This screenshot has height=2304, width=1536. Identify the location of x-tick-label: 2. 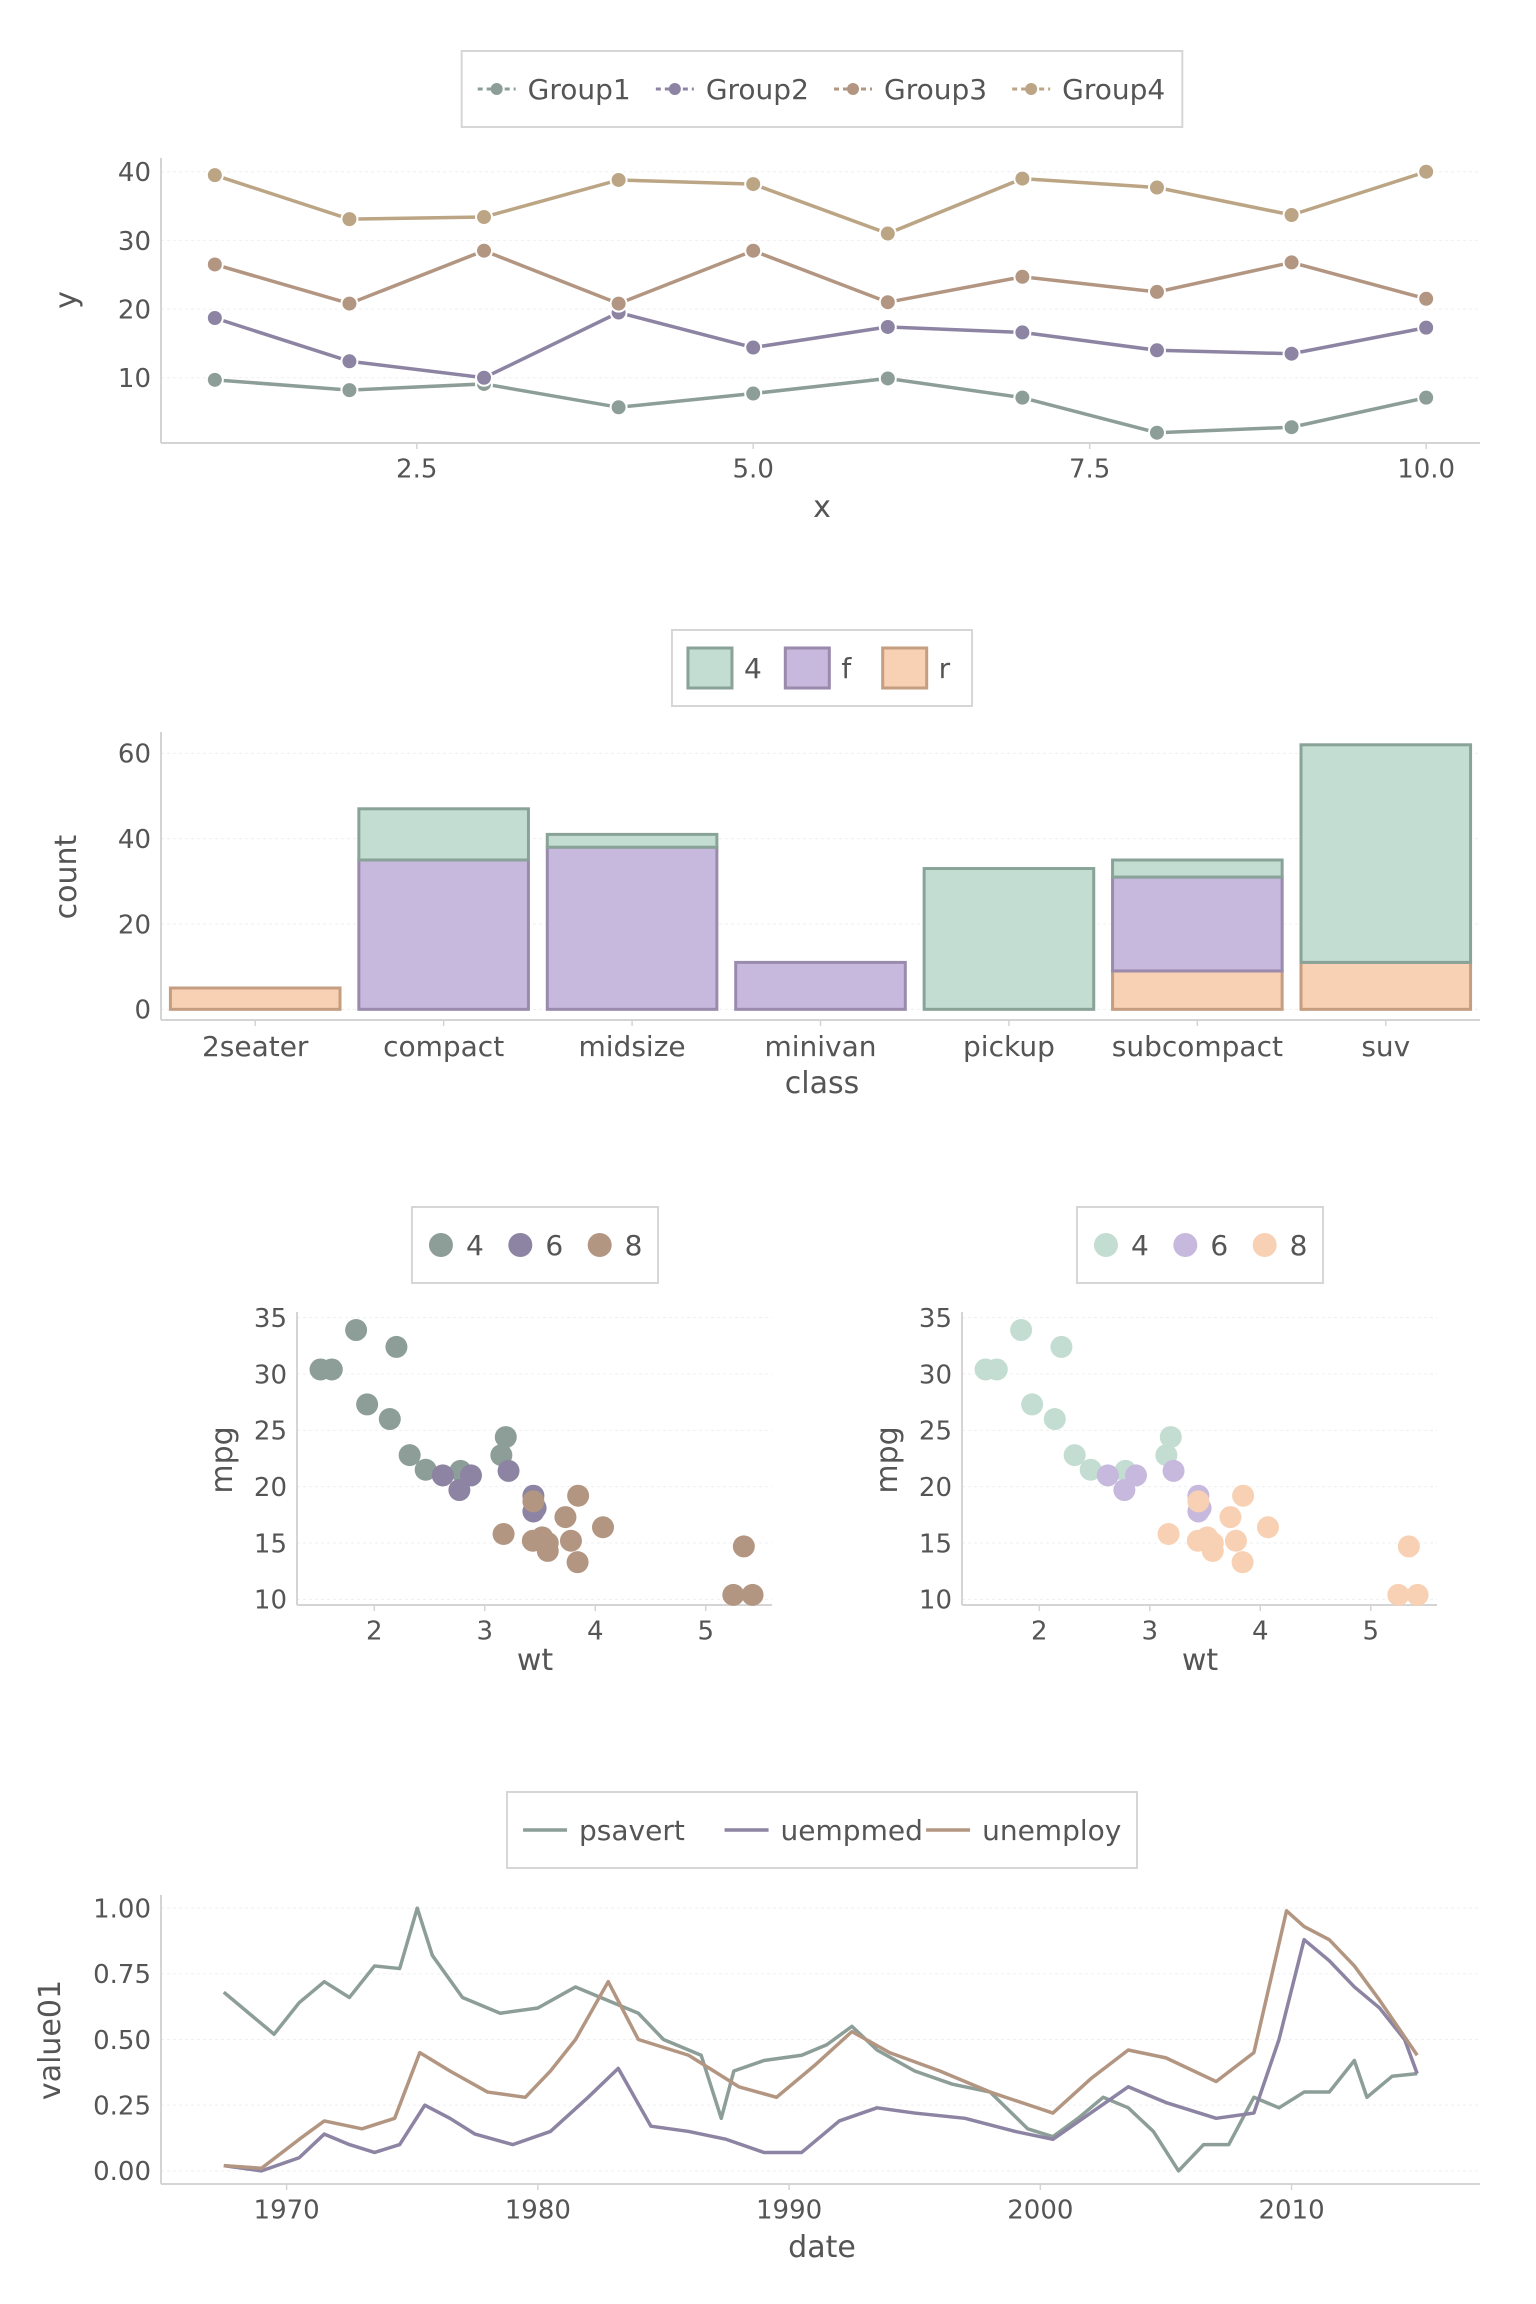
(1039, 1632).